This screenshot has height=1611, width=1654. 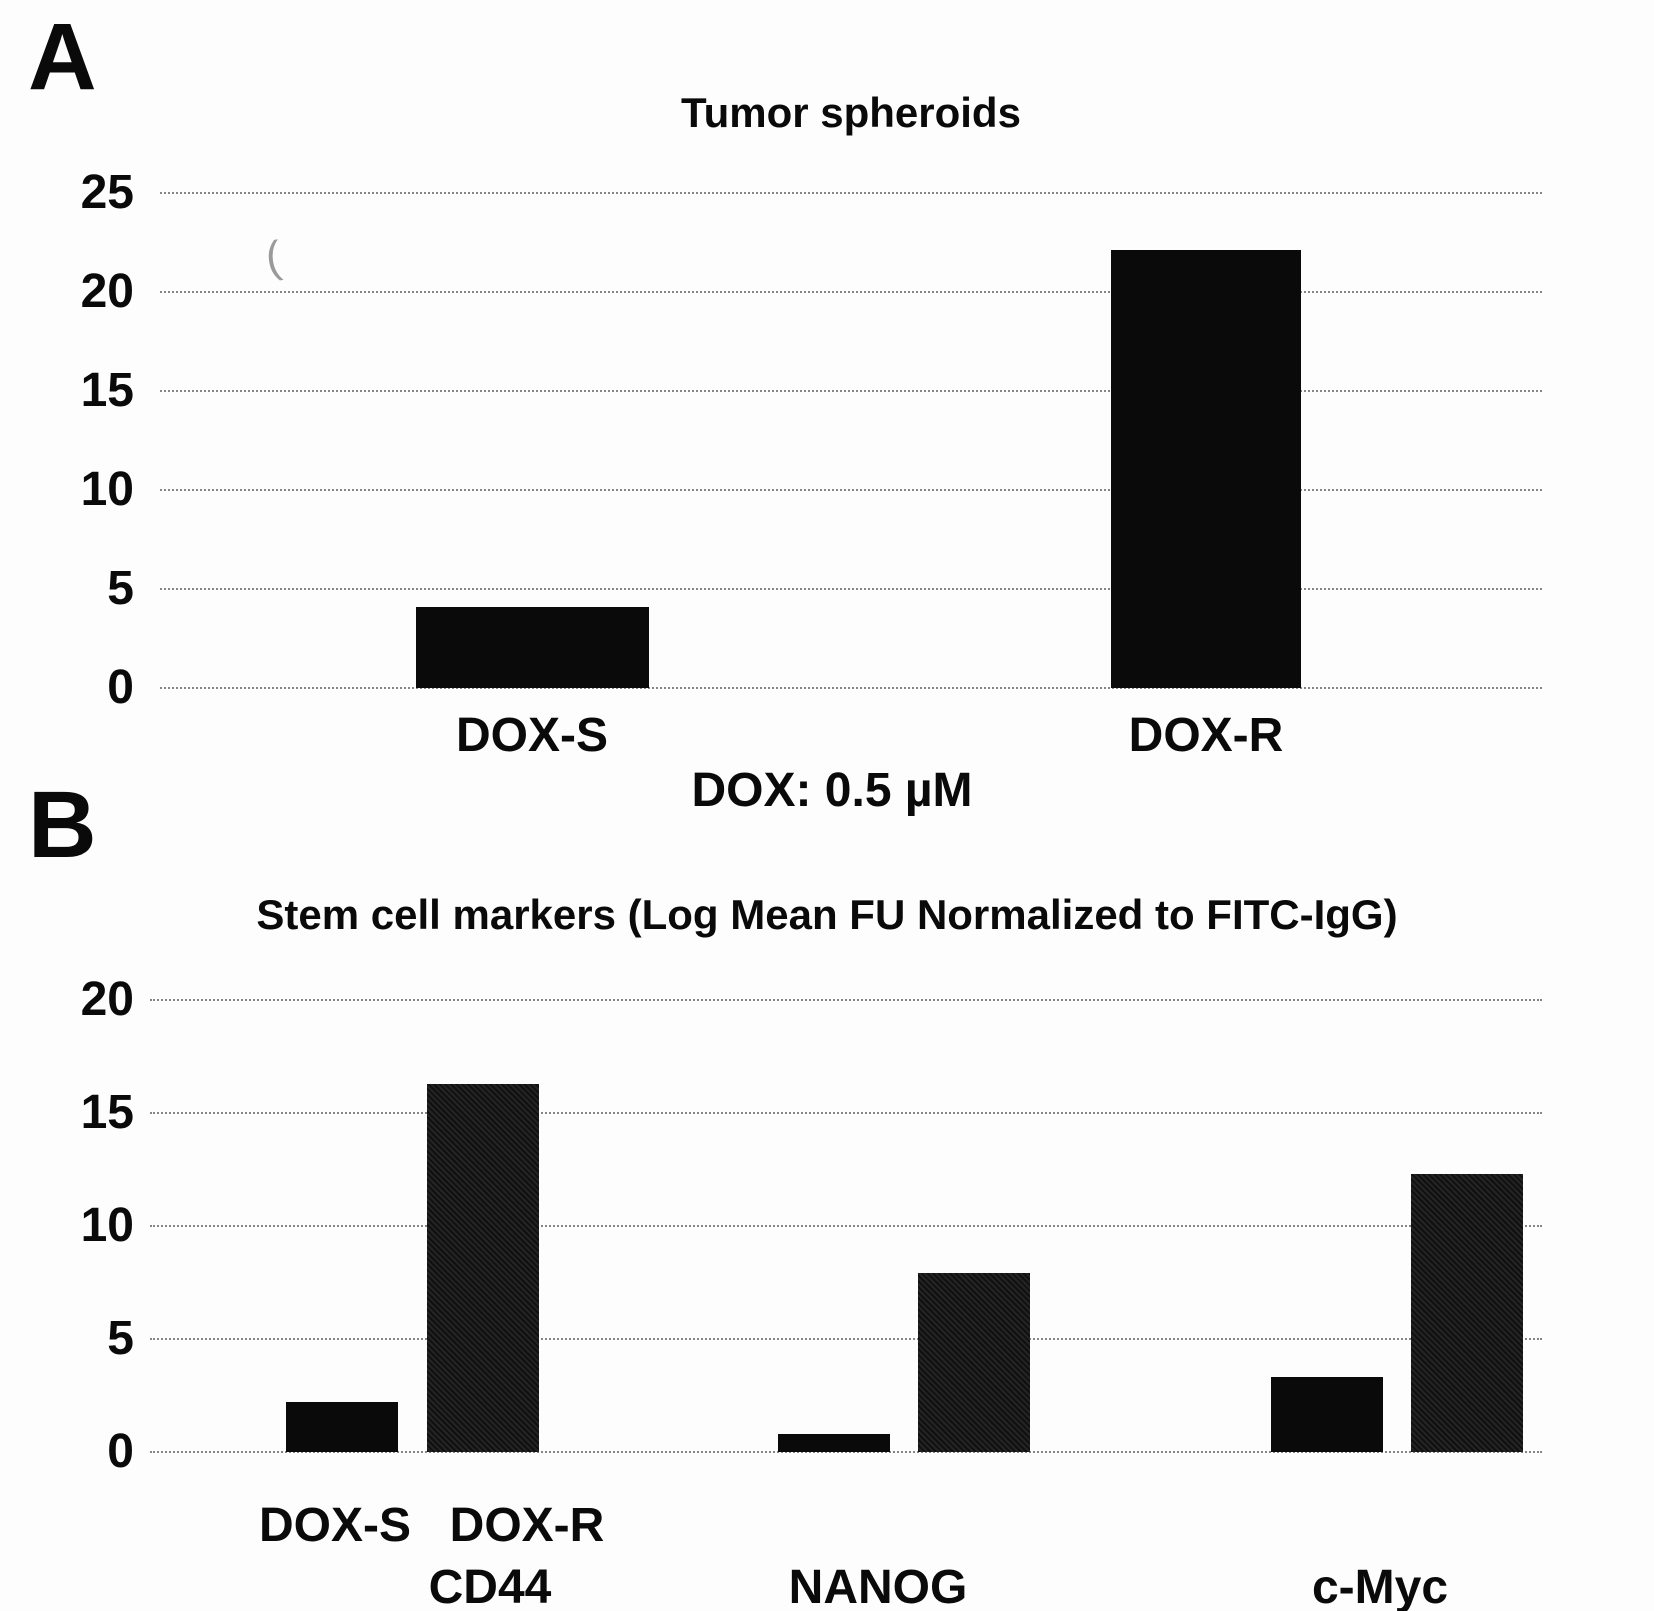 I want to click on panel-a-letter: A, so click(x=62, y=57).